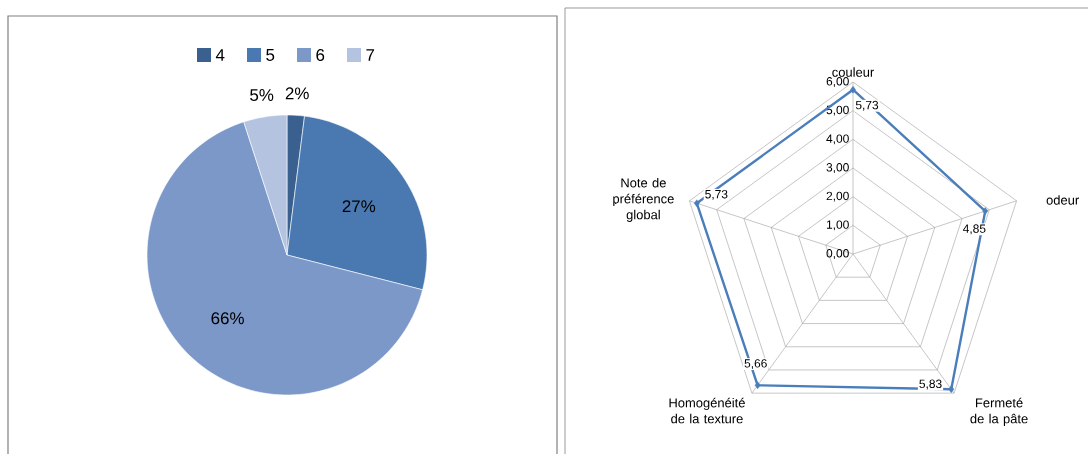 Image resolution: width=1088 pixels, height=454 pixels. I want to click on y-tick-label: 0,00, so click(837, 254).